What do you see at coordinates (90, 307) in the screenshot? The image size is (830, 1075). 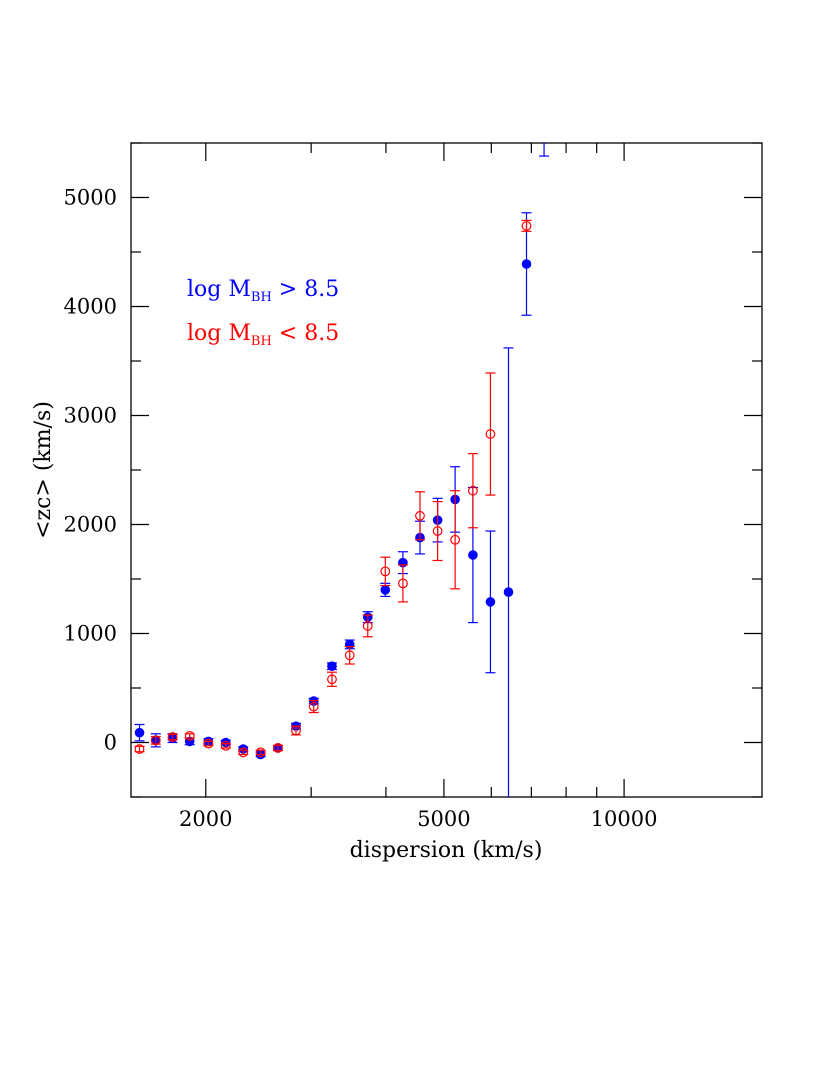 I see `y-tick-label: 4000` at bounding box center [90, 307].